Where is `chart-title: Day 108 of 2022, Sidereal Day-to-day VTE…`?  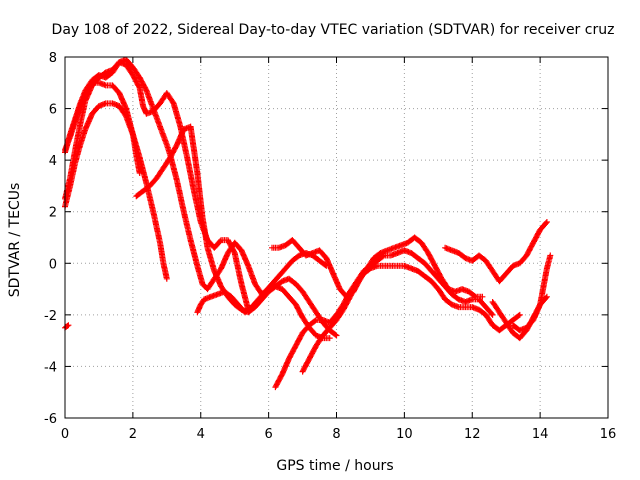
chart-title: Day 108 of 2022, Sidereal Day-to-day VTE… is located at coordinates (333, 30).